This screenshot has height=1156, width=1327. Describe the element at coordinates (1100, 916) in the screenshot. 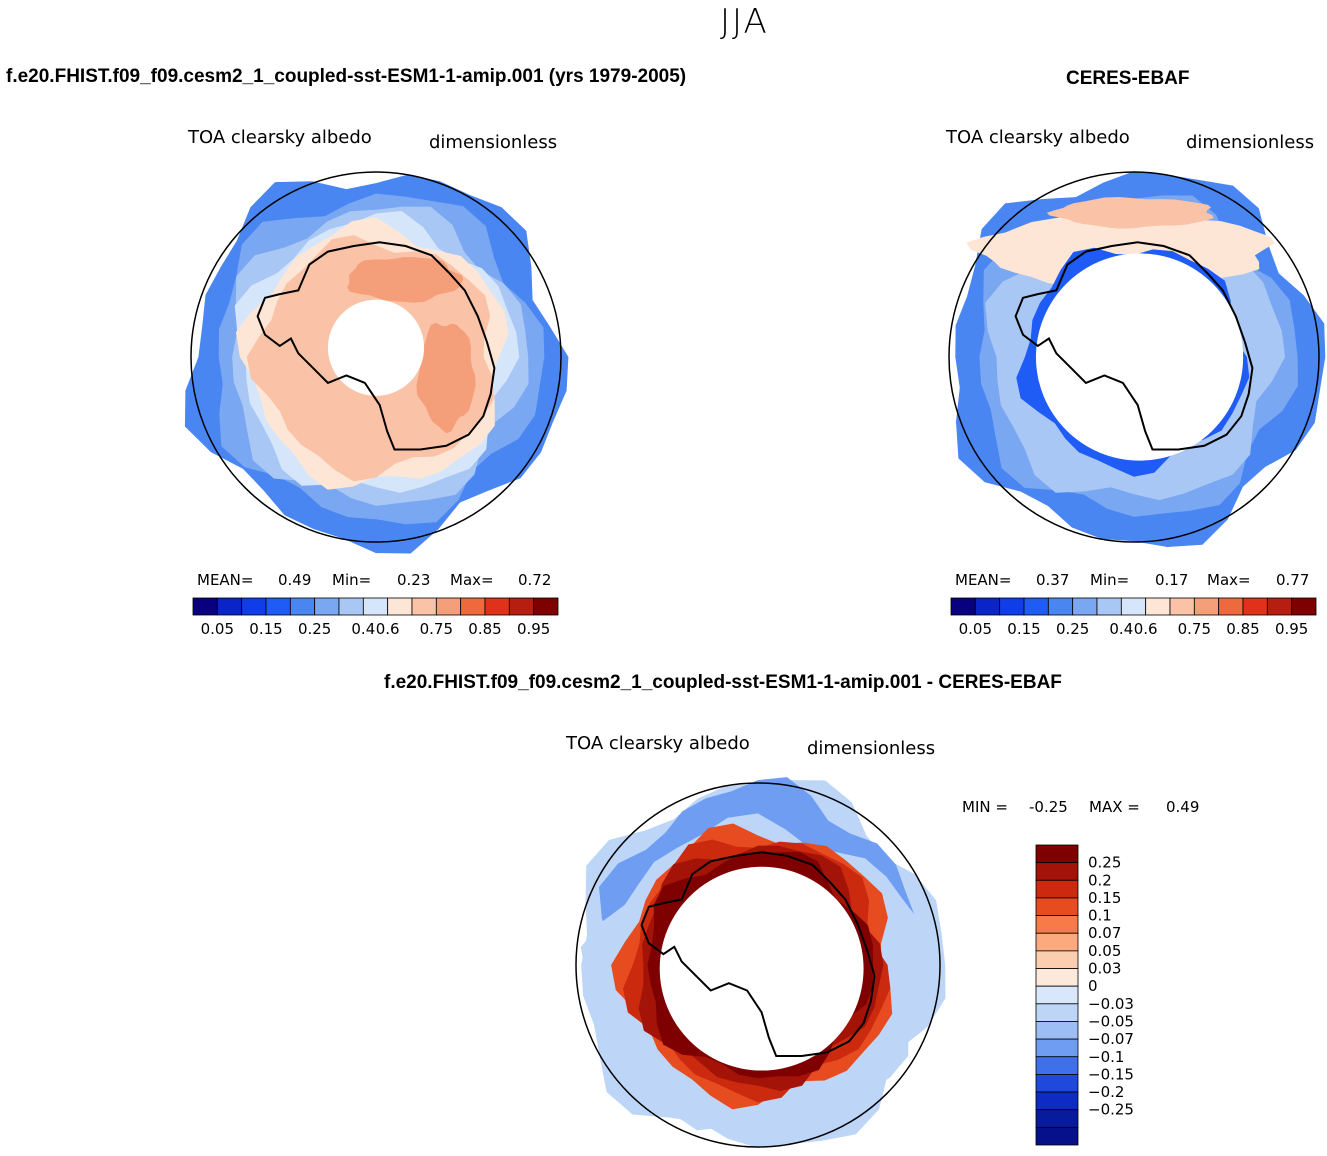

I see `colorbar-tick-label: 0.1` at that location.